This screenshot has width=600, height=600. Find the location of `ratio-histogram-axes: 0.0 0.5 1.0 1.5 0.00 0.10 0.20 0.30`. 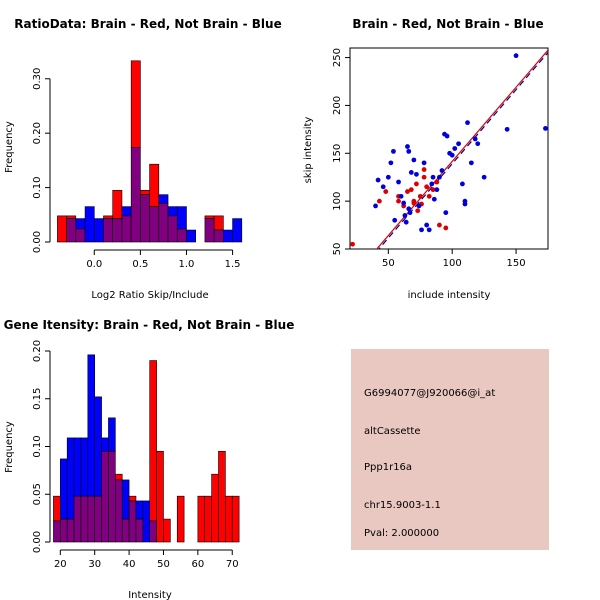

ratio-histogram-axes: 0.0 0.5 1.0 1.5 0.00 0.10 0.20 0.30 is located at coordinates (136, 169).